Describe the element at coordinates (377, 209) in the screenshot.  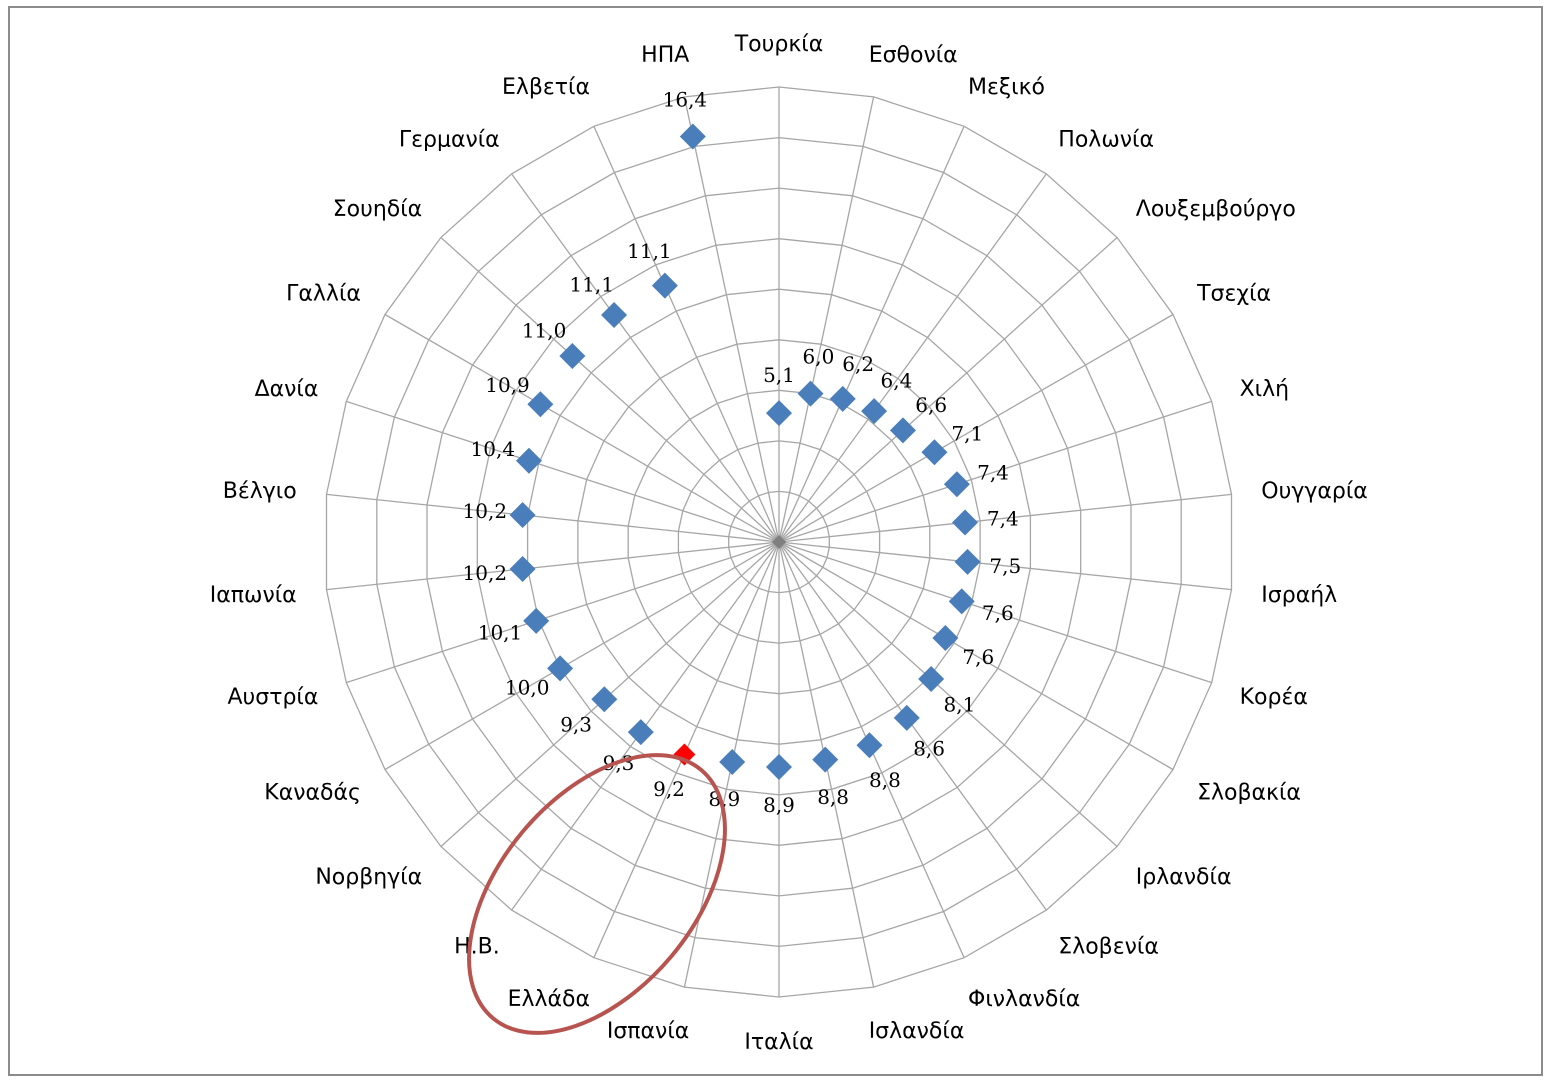
I see `category-label: Σουηδία` at that location.